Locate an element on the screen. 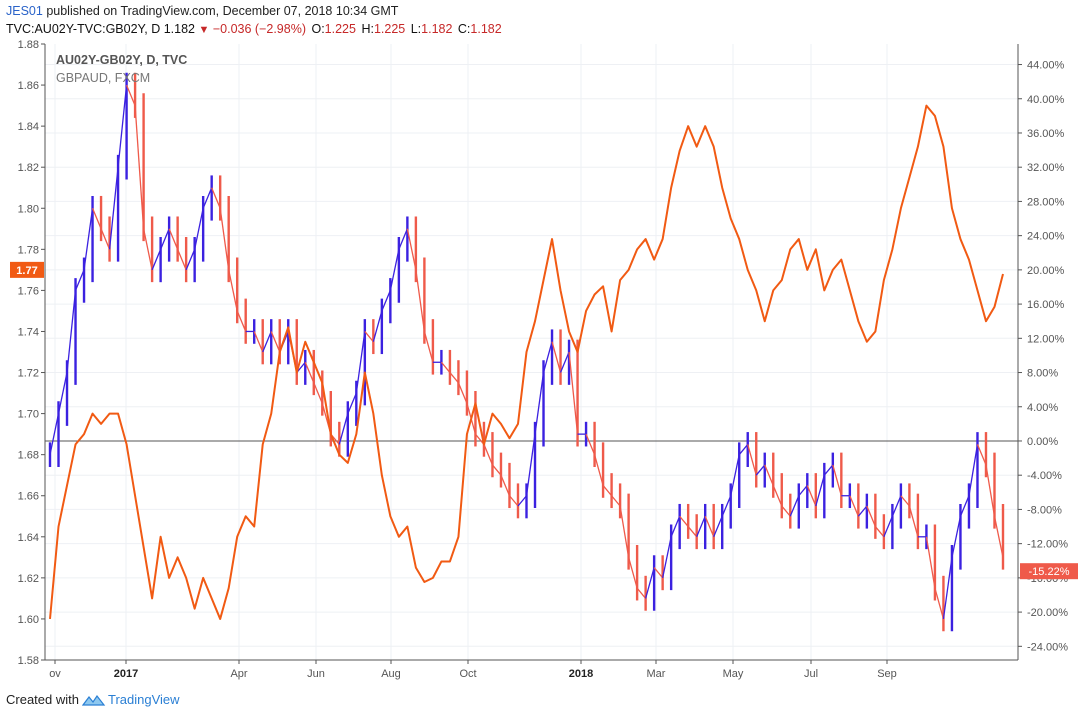 Image resolution: width=1081 pixels, height=717 pixels. left-last-label: 1.77 is located at coordinates (26, 271).